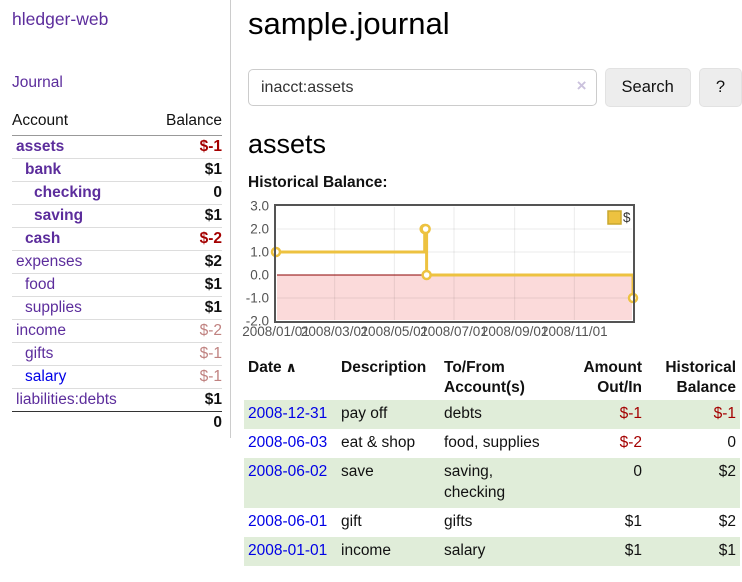  I want to click on total-row-spacer, so click(80, 422).